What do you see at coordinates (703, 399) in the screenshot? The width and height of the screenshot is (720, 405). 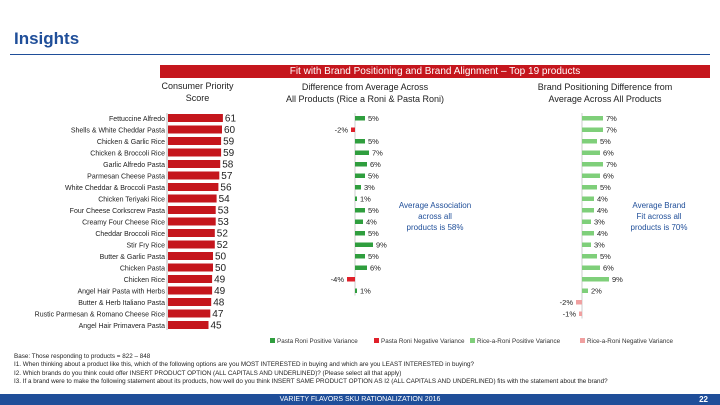 I see `page-number: 22` at bounding box center [703, 399].